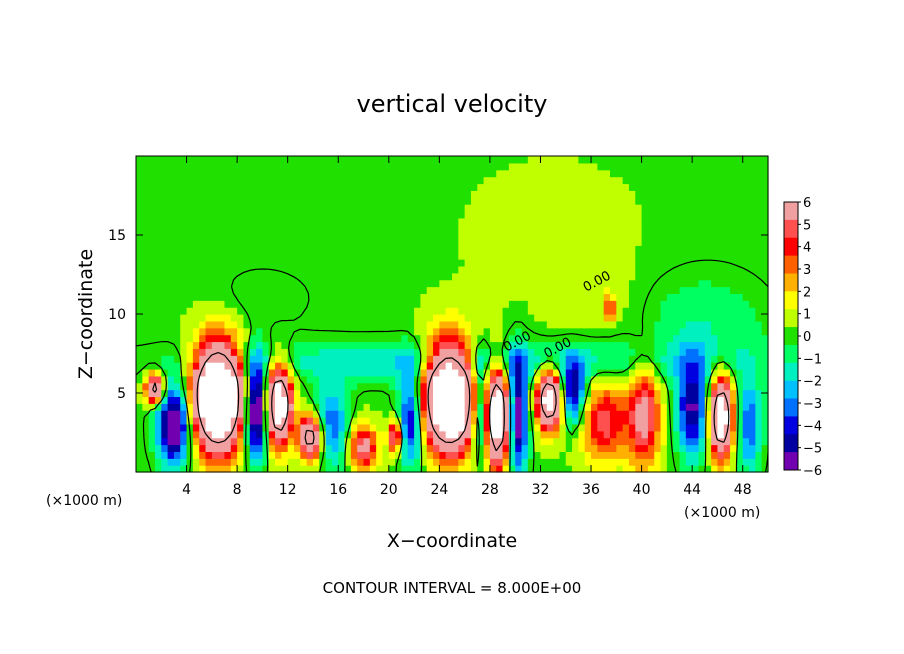 The height and width of the screenshot is (654, 904). I want to click on x-tick-label: 28, so click(490, 490).